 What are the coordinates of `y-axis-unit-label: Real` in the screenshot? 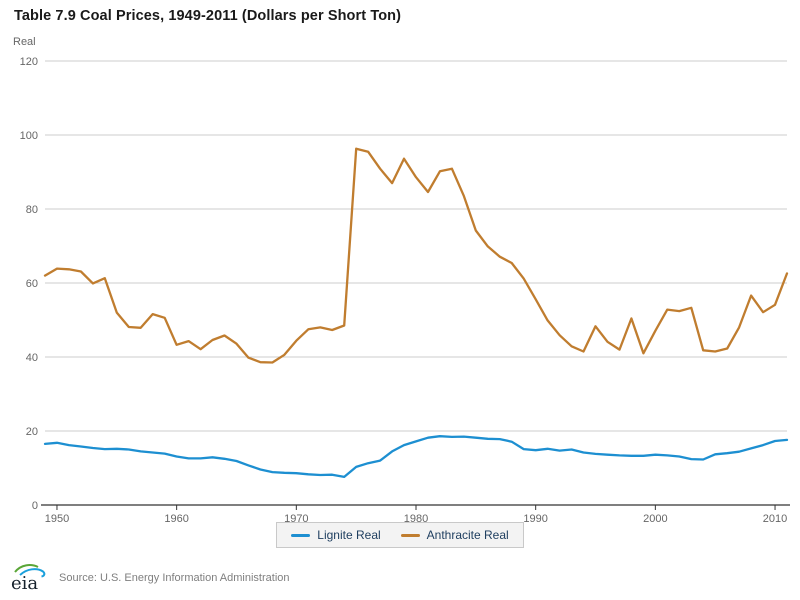 It's located at (24, 42).